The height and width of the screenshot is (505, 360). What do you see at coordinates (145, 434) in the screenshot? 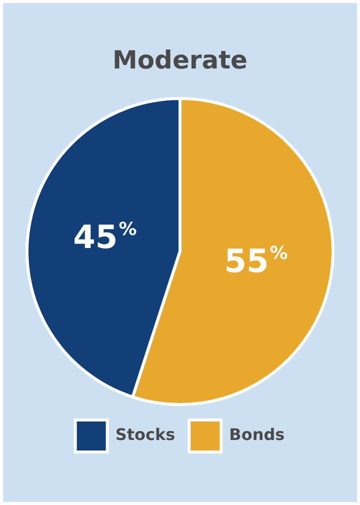
I see `legend-label: Stocks` at bounding box center [145, 434].